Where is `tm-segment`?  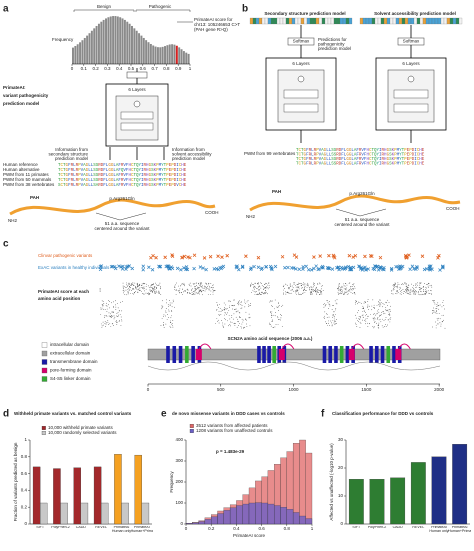 tm-segment is located at coordinates (371, 354).